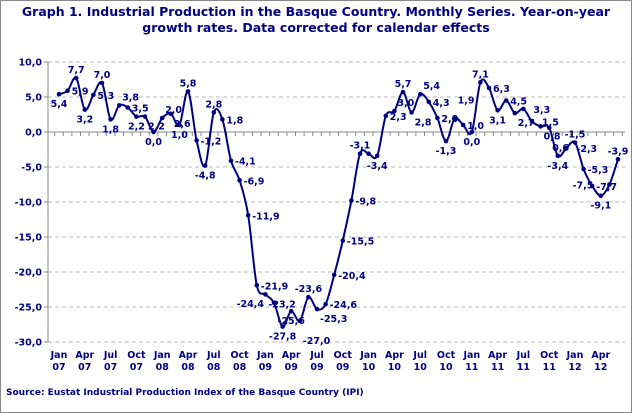  What do you see at coordinates (188, 83) in the screenshot?
I see `data-label: 5,8` at bounding box center [188, 83].